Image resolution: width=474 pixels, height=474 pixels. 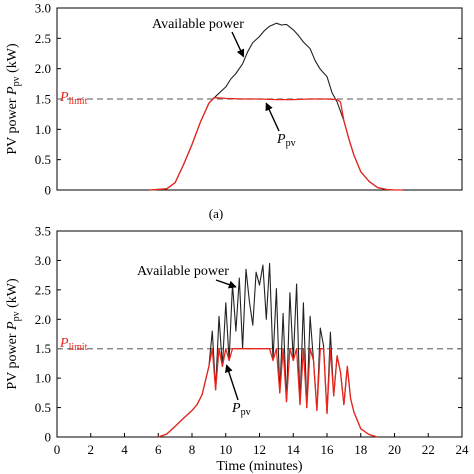 What do you see at coordinates (57, 449) in the screenshot?
I see `x-tick-label: 0` at bounding box center [57, 449].